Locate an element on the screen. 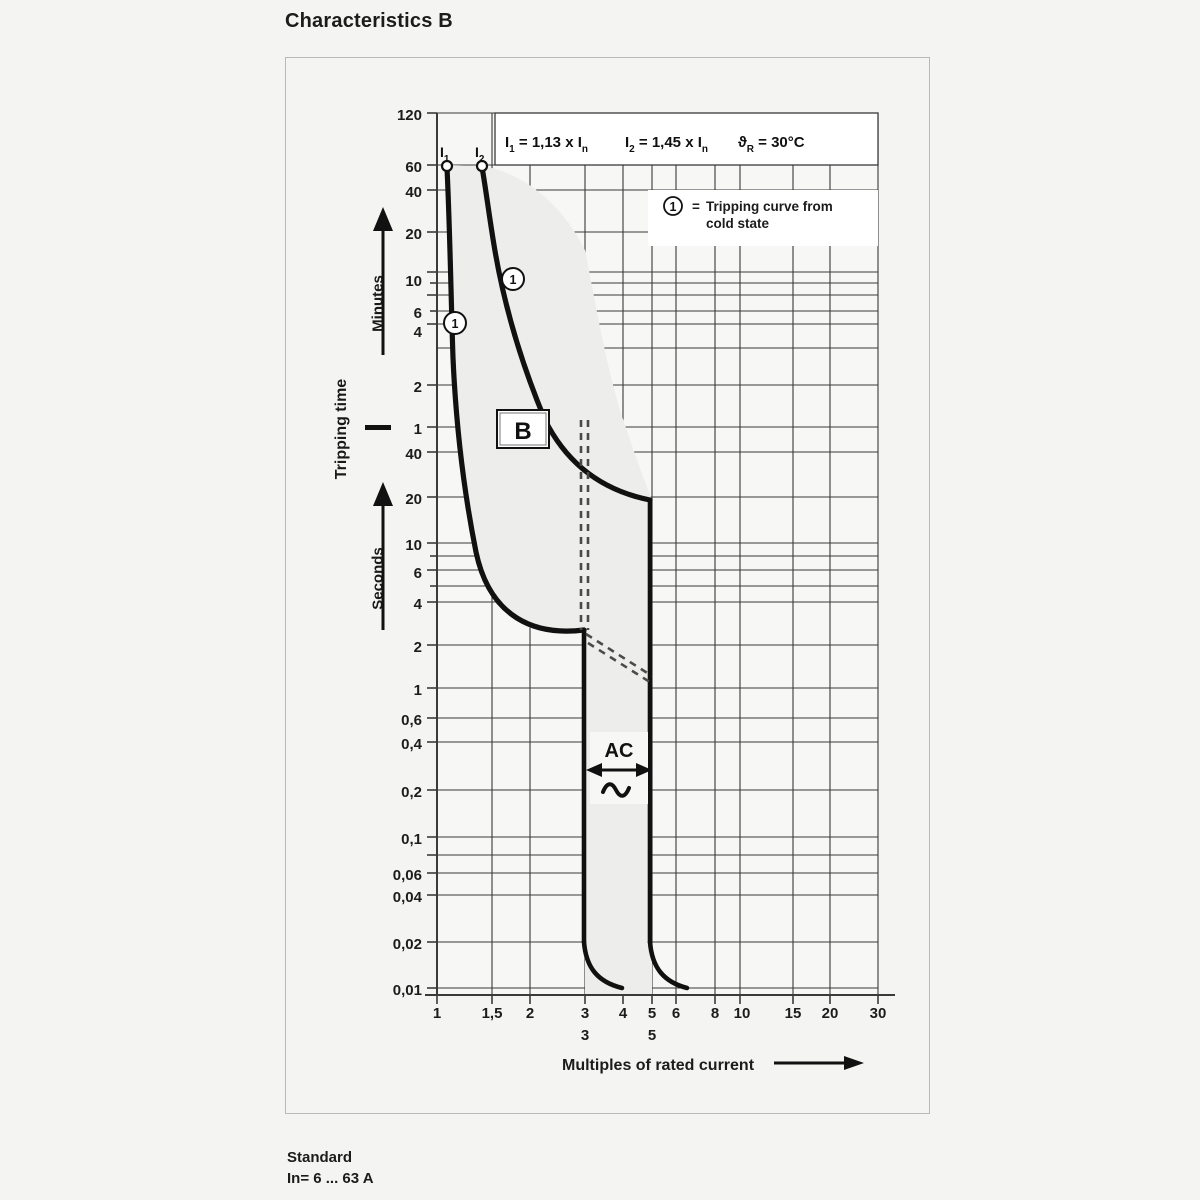  seconds-axis-arrow-icon is located at coordinates (383, 556).